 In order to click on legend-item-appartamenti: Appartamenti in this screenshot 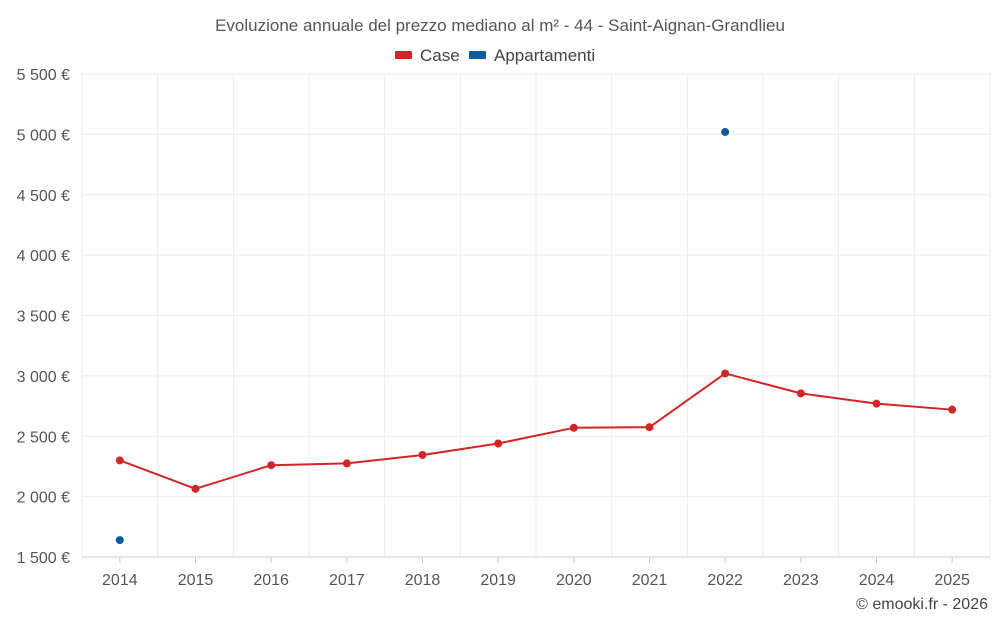, I will do `click(532, 55)`.